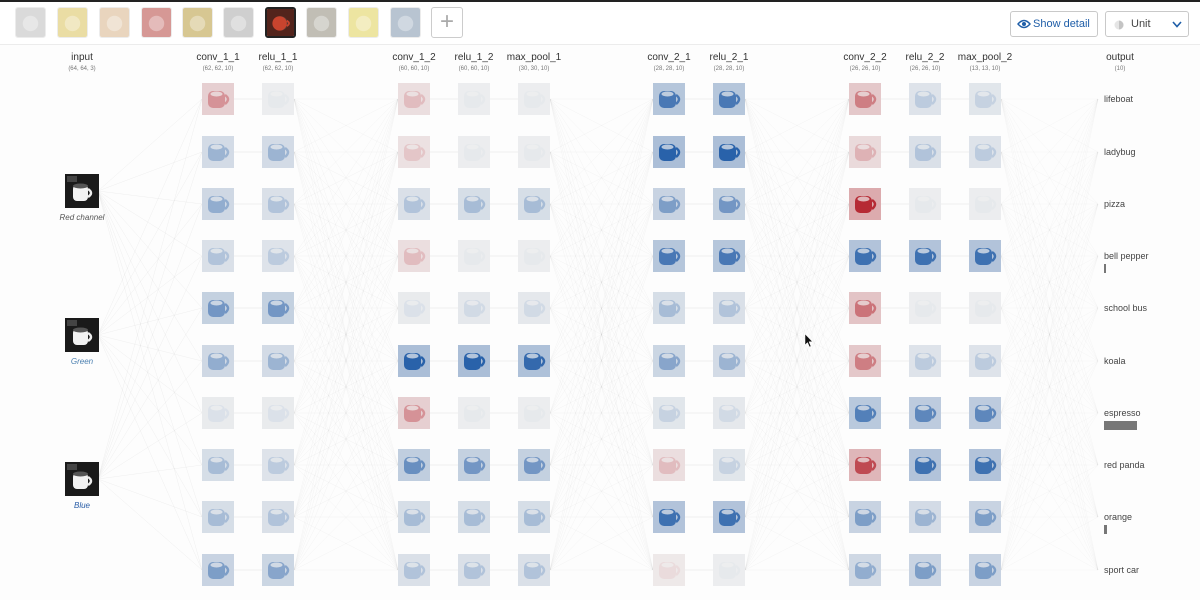  I want to click on output-class-koala: koala, so click(1115, 361).